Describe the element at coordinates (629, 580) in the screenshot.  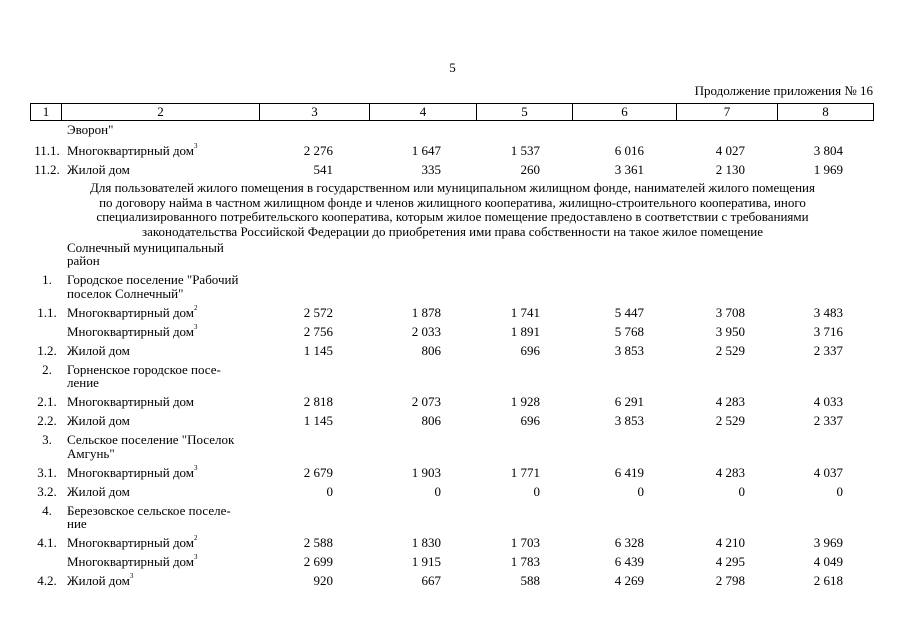
I see `value: 4 269` at that location.